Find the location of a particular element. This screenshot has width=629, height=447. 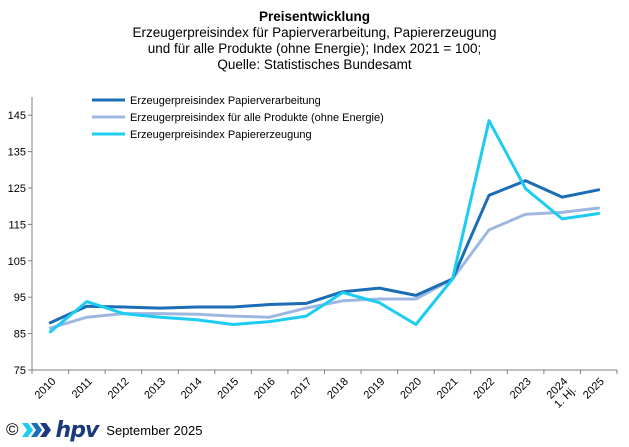

x-tick-label: 2013 is located at coordinates (155, 389).